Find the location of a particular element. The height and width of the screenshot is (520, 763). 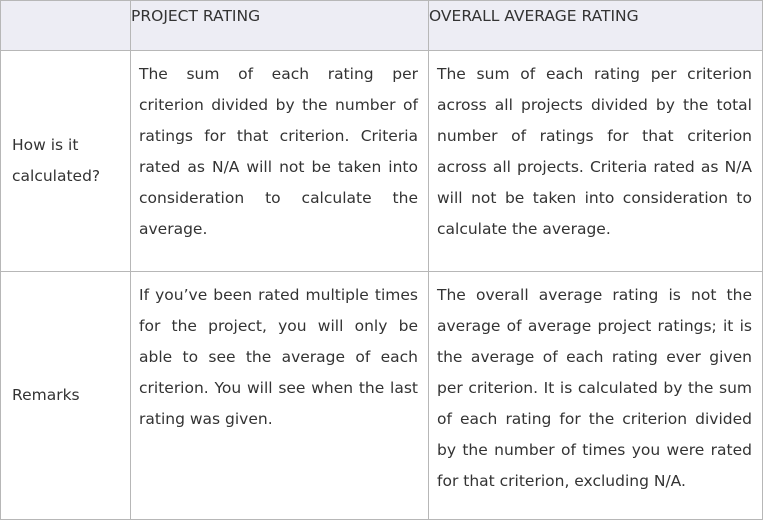

row-label-remarks: Remarks is located at coordinates (65, 395).